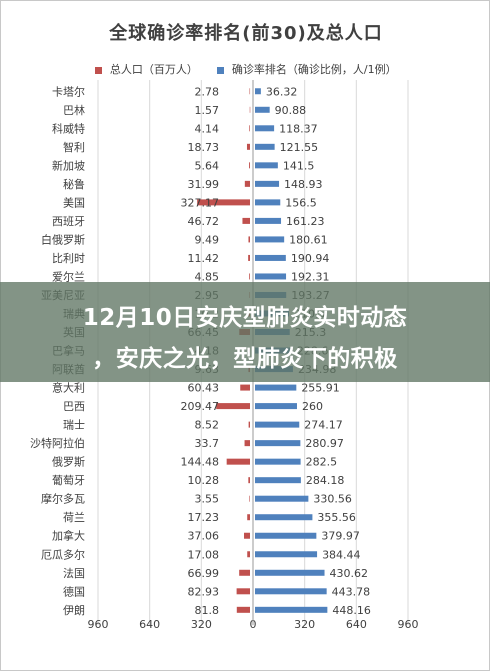  What do you see at coordinates (153, 69) in the screenshot?
I see `legend-label-population: 总人口（百万人）` at bounding box center [153, 69].